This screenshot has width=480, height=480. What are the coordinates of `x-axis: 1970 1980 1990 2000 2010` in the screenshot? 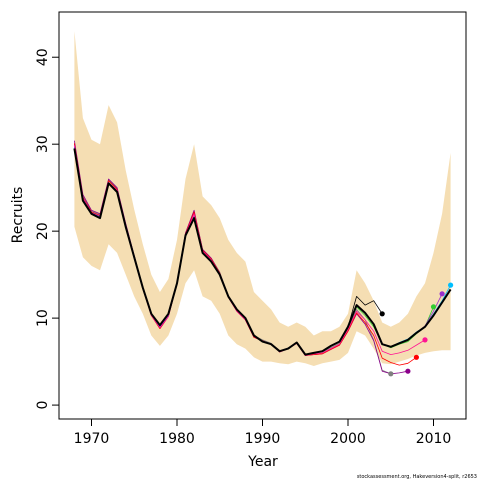 It's located at (263, 433).